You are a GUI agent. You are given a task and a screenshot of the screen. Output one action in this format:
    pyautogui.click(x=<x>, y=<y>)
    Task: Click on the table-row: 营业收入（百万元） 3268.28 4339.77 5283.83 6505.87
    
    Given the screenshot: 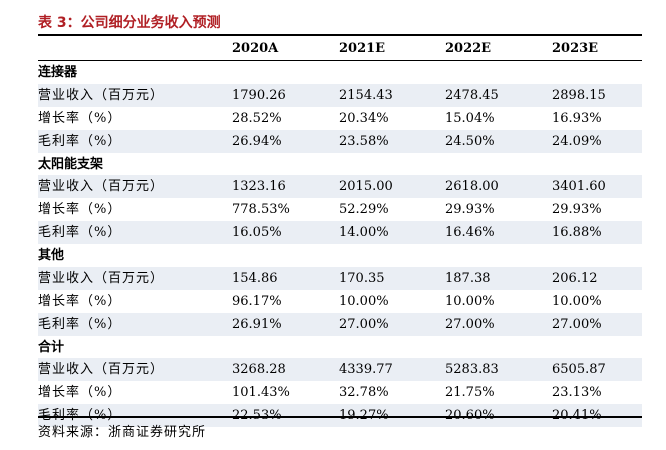 What is the action you would take?
    pyautogui.click(x=340, y=370)
    